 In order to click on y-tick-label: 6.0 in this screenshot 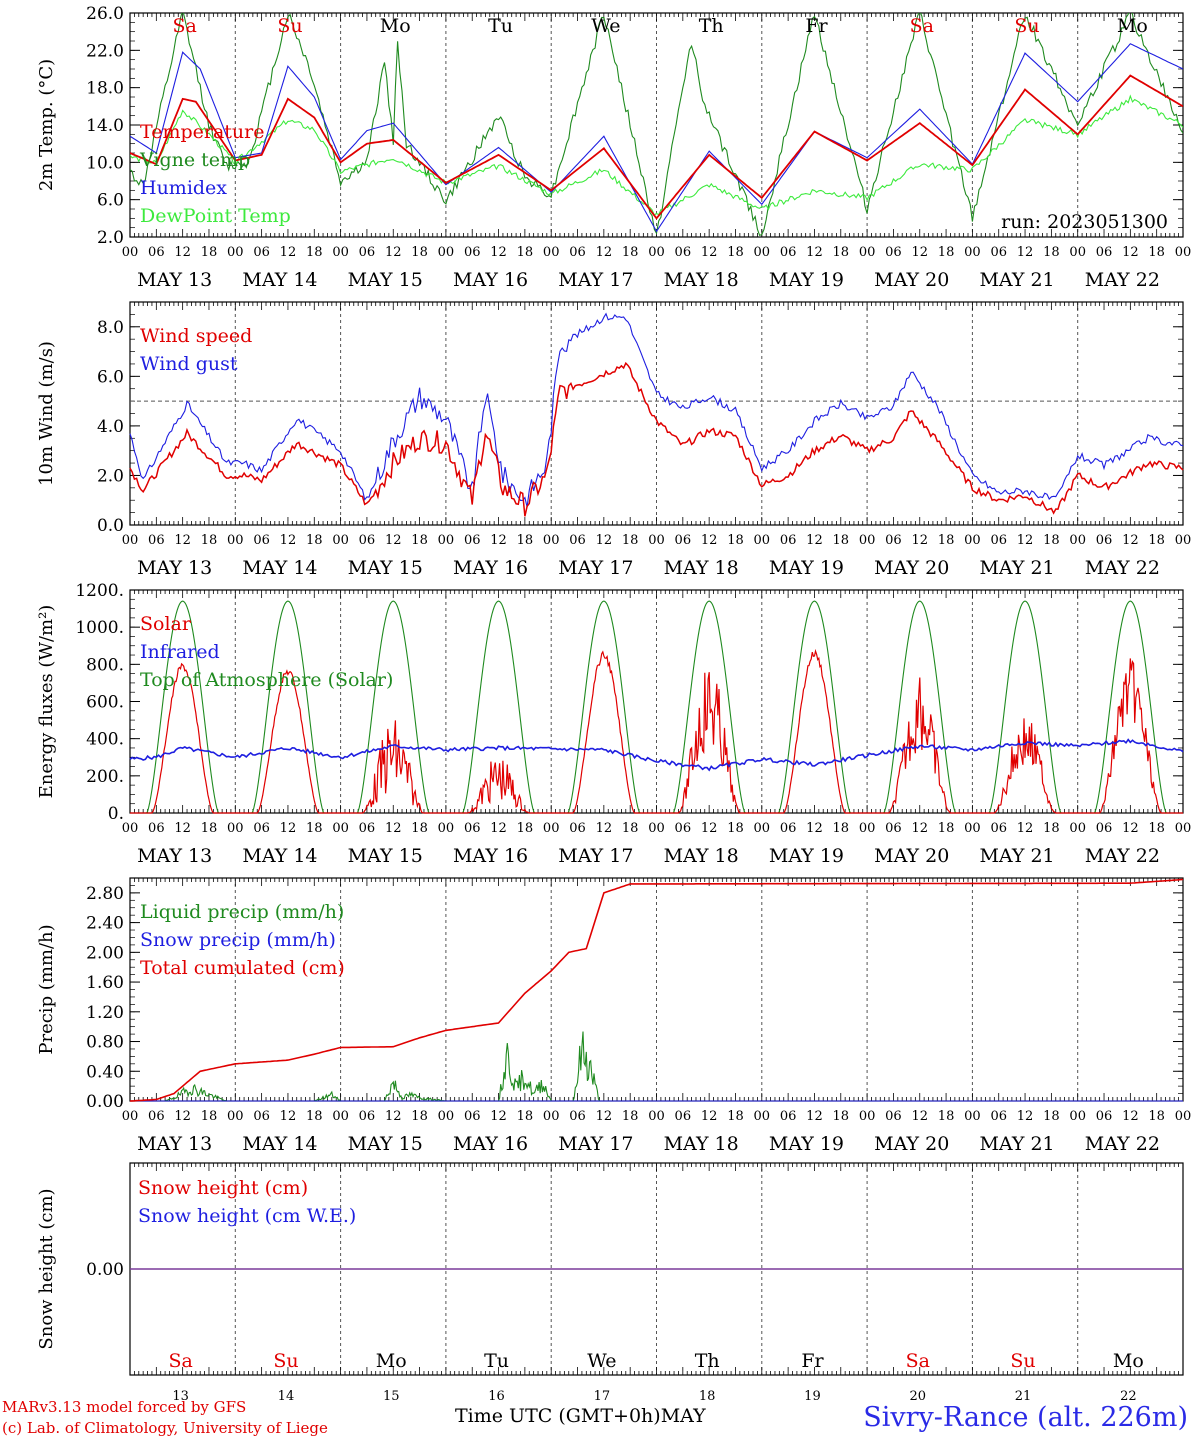, I will do `click(110, 377)`.